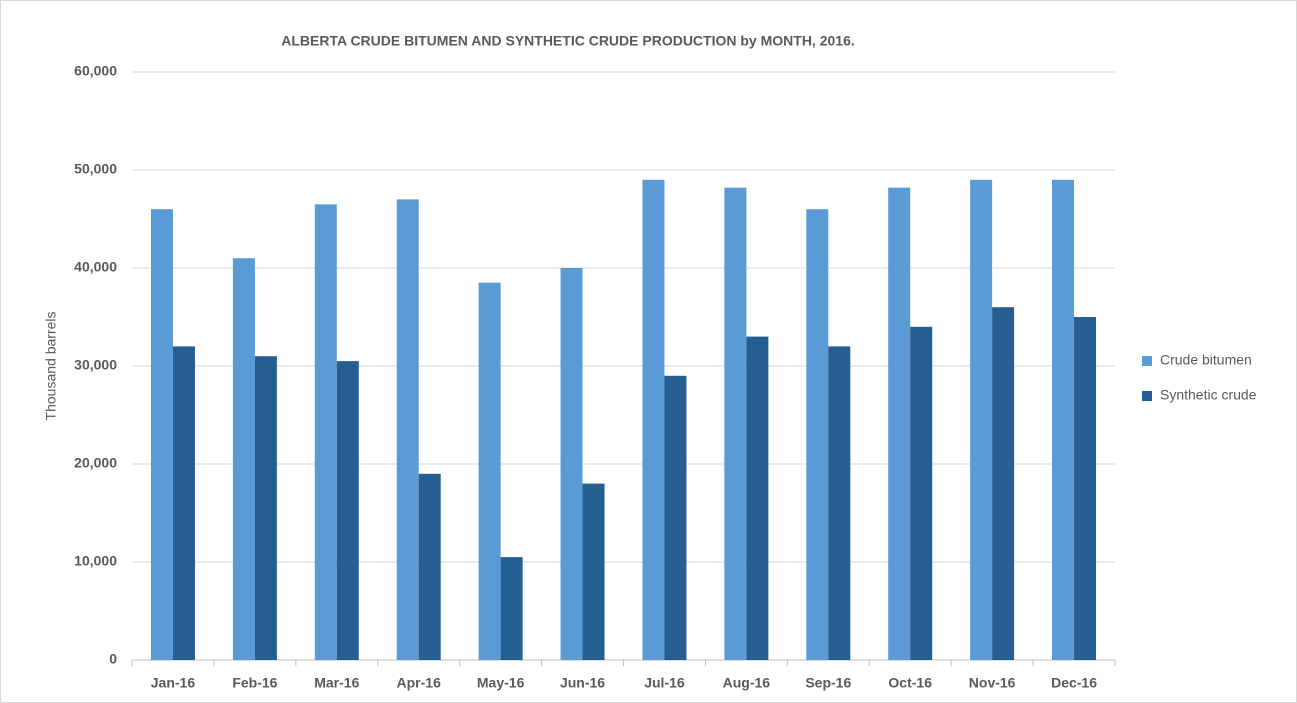 Image resolution: width=1297 pixels, height=703 pixels. Describe the element at coordinates (664, 683) in the screenshot. I see `x-tick-label: Jul-16` at that location.